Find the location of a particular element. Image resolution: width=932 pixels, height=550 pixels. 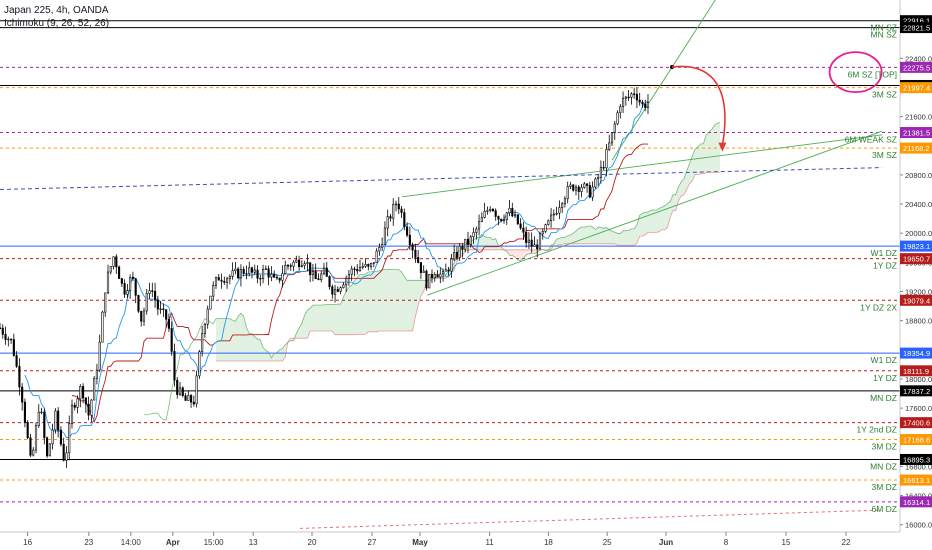

highlight-ellipse is located at coordinates (855, 72).